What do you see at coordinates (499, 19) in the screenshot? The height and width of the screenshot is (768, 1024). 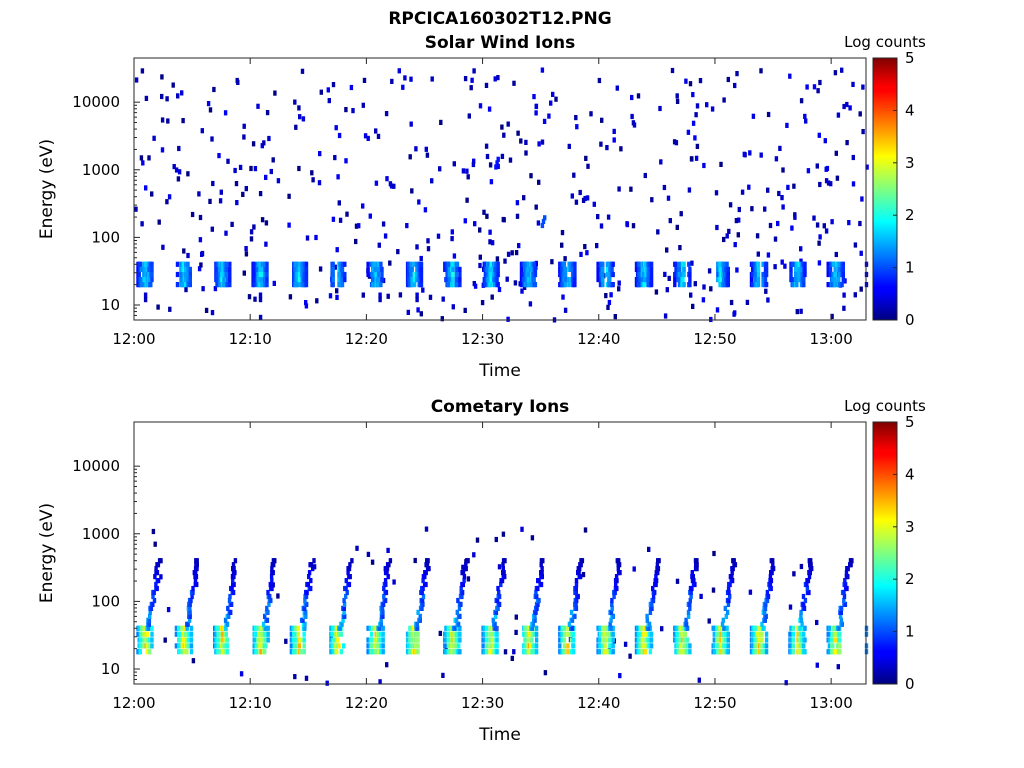 I see `figure-title: RPCICA160302T12.PNG` at bounding box center [499, 19].